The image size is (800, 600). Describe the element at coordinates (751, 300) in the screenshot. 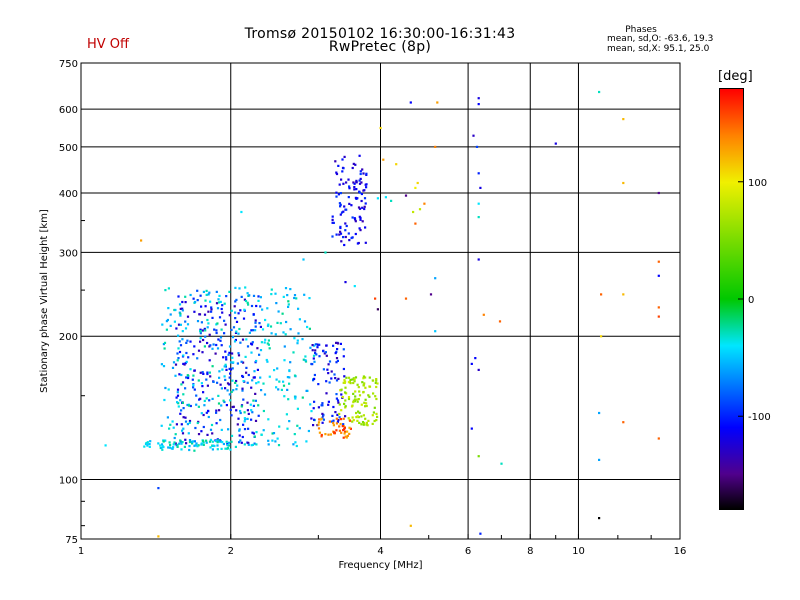

I see `colorbar-tick-label: 0` at that location.